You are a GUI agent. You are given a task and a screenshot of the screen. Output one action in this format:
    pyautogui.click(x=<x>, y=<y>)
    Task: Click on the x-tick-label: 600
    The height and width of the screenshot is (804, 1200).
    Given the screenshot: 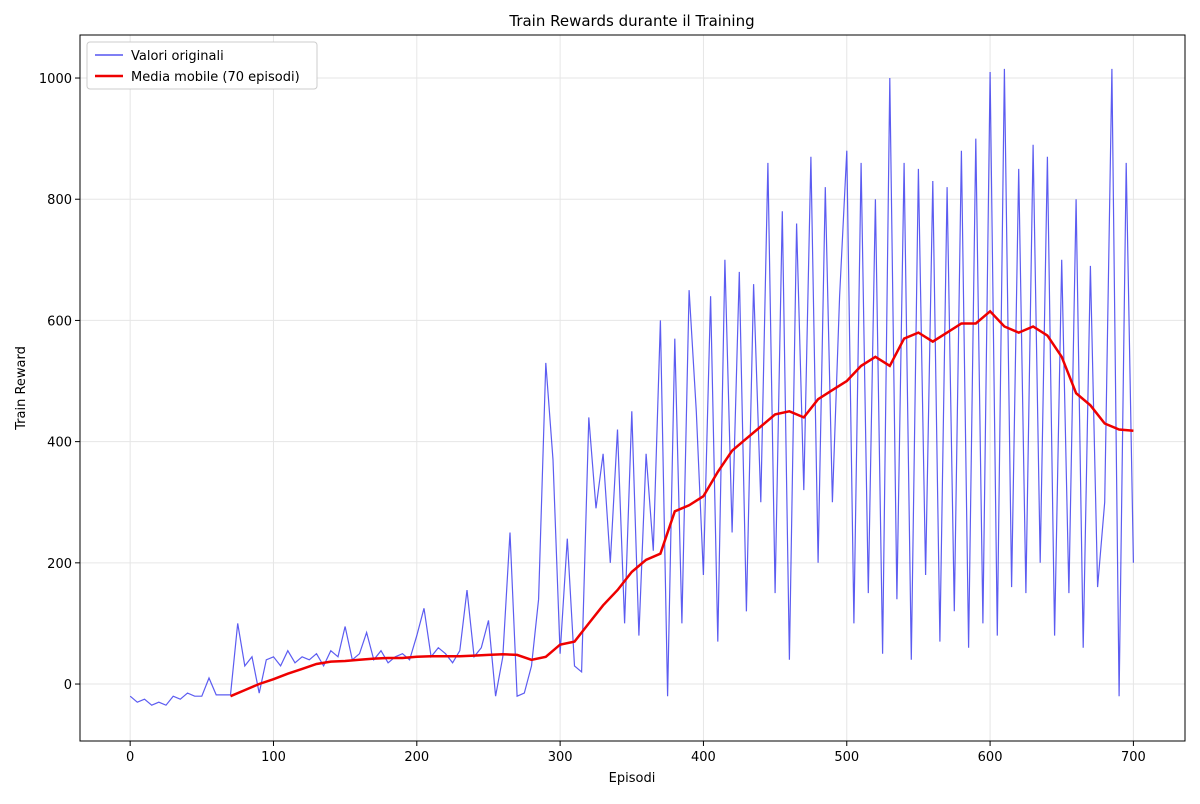 What is the action you would take?
    pyautogui.click(x=990, y=757)
    